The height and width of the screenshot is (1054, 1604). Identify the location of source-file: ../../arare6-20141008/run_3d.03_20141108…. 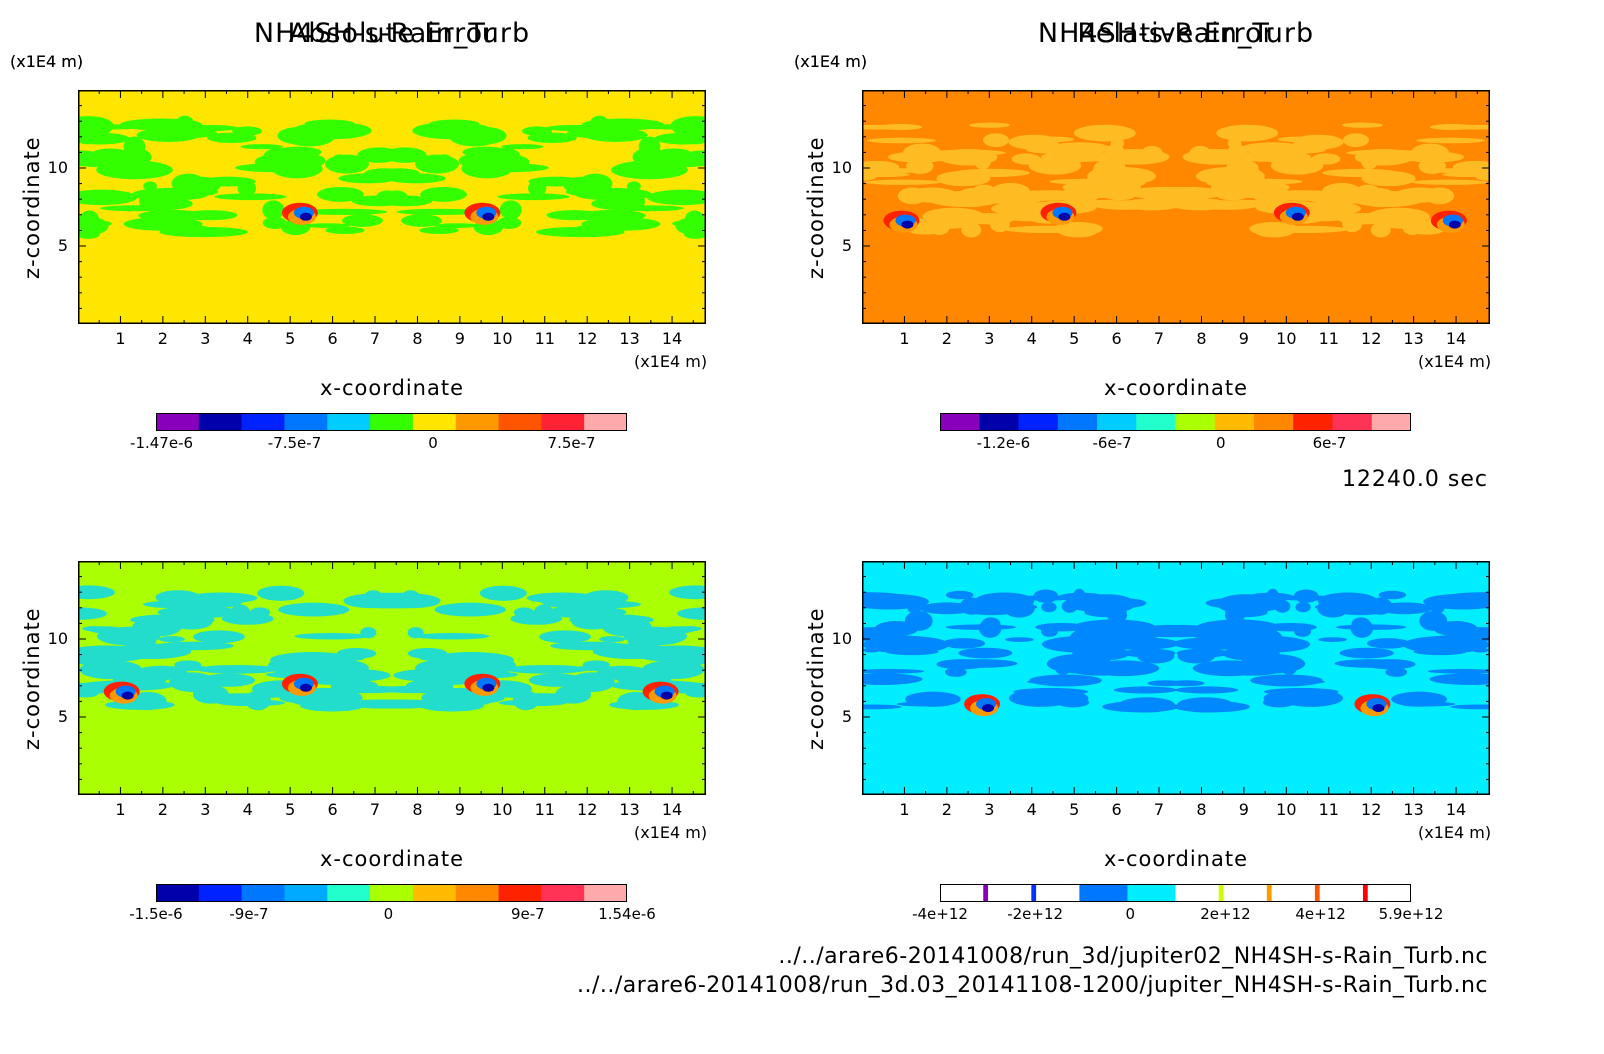
(1032, 985).